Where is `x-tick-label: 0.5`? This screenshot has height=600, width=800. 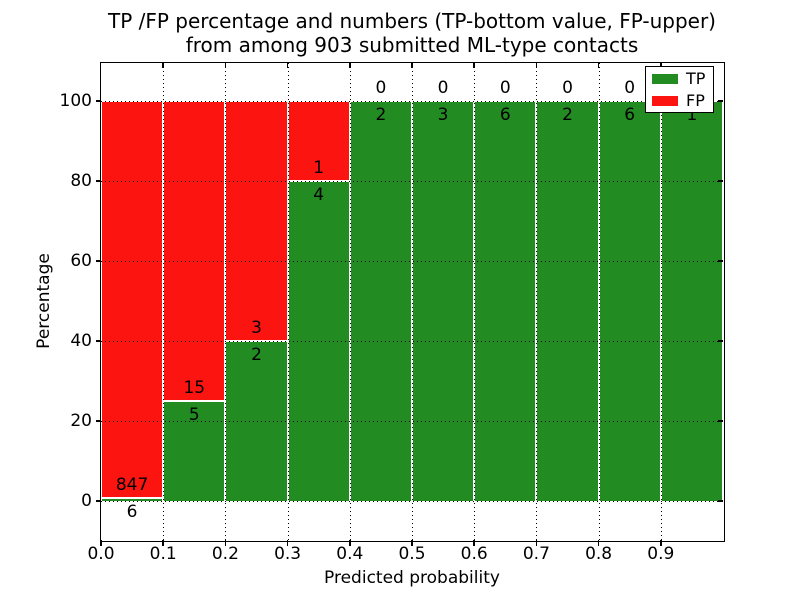 x-tick-label: 0.5 is located at coordinates (412, 554).